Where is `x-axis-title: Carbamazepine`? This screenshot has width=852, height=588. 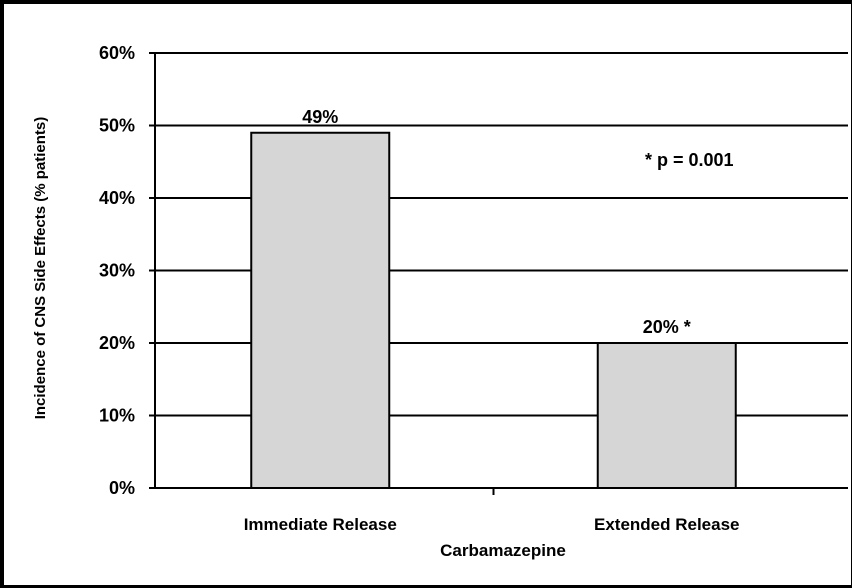
x-axis-title: Carbamazepine is located at coordinates (503, 550).